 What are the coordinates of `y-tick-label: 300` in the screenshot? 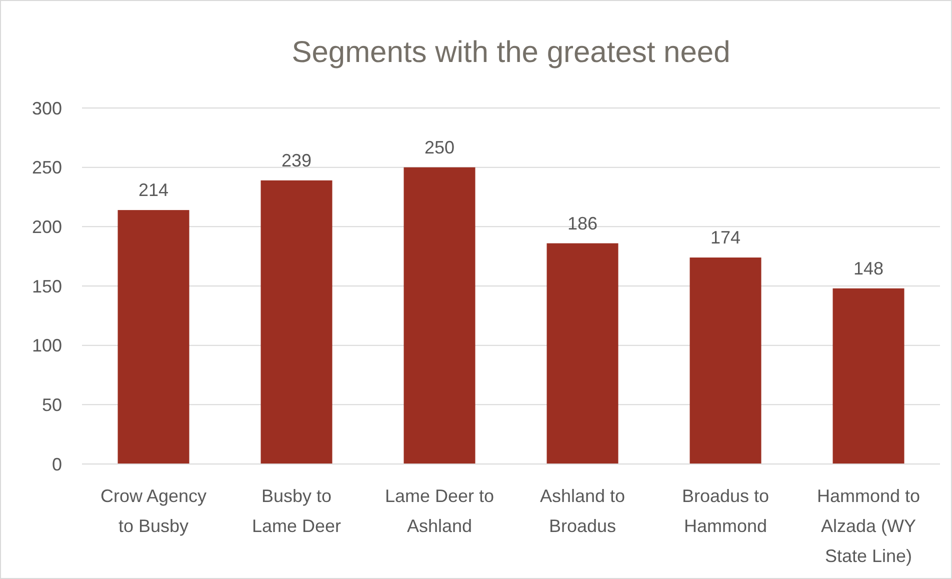 It's located at (47, 108).